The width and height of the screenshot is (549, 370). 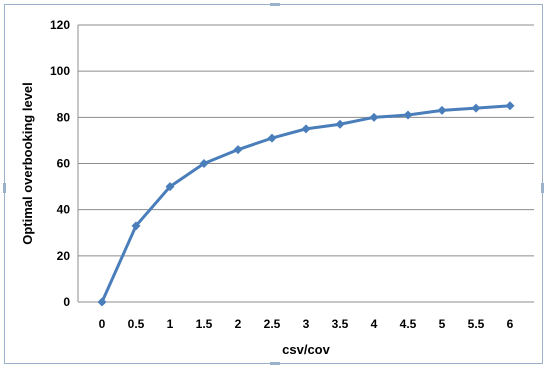 What do you see at coordinates (272, 324) in the screenshot?
I see `x-tick-label: 2.5` at bounding box center [272, 324].